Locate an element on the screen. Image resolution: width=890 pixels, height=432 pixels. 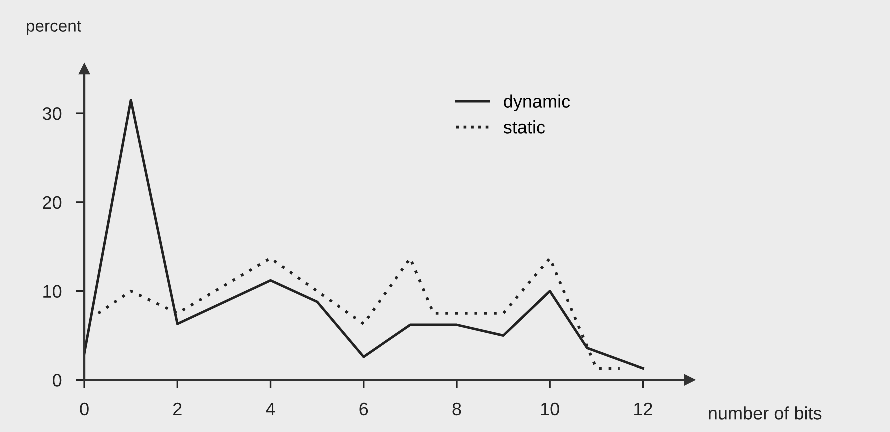
x-tick-label: 12 is located at coordinates (643, 409).